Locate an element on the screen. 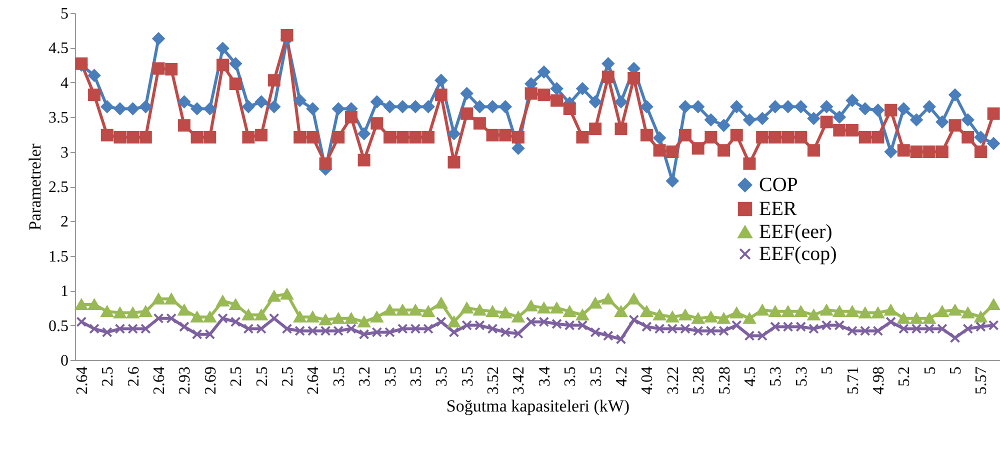 This screenshot has height=452, width=1000. x-tick-label: 3.42 is located at coordinates (519, 380).